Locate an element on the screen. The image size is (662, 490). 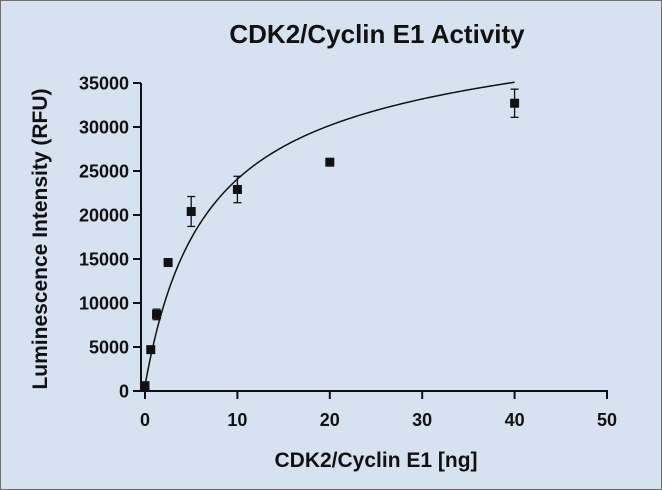
y-tick-label: 5000 is located at coordinates (109, 348).